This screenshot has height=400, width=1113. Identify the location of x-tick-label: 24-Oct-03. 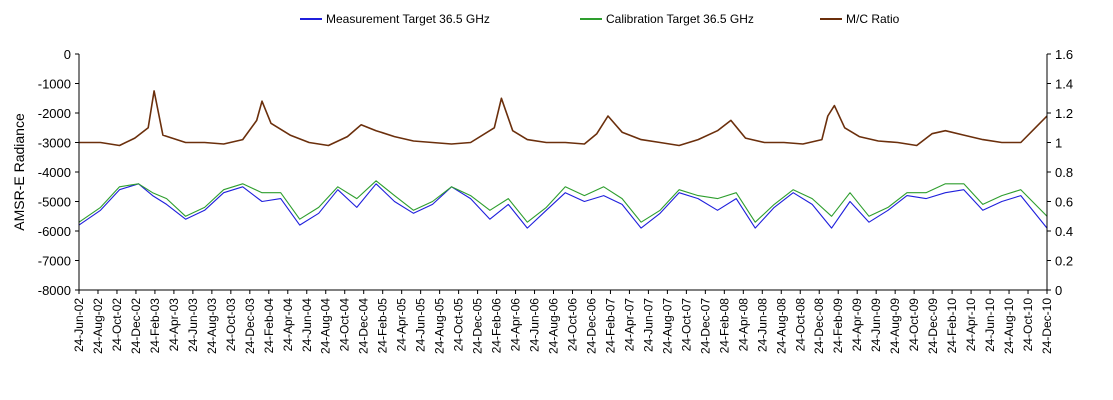
(231, 325).